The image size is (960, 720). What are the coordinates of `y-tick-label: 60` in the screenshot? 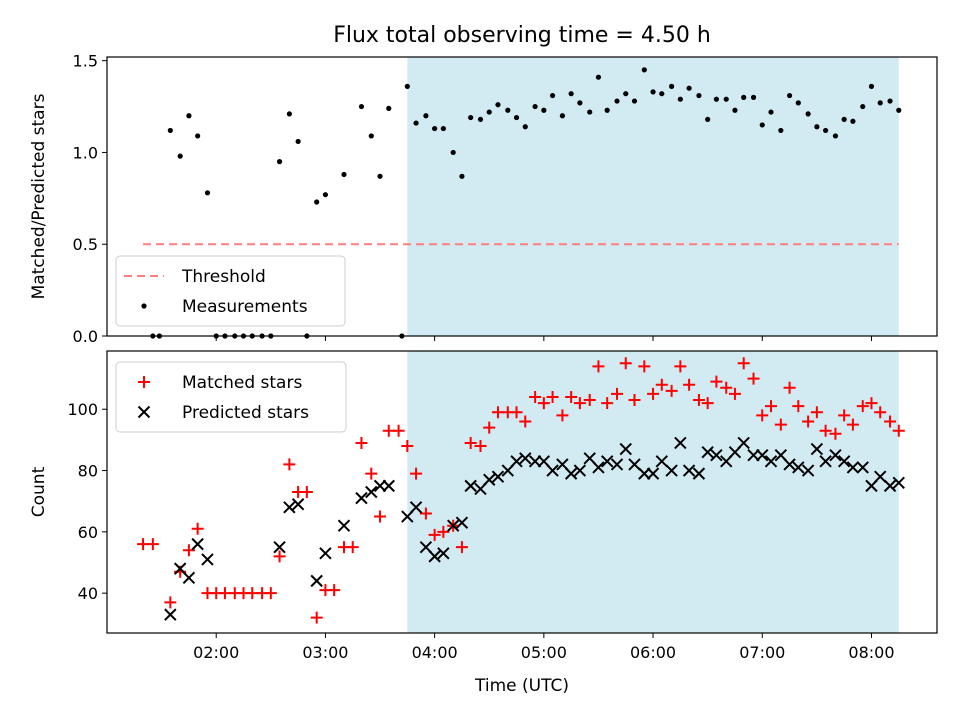 It's located at (88, 532).